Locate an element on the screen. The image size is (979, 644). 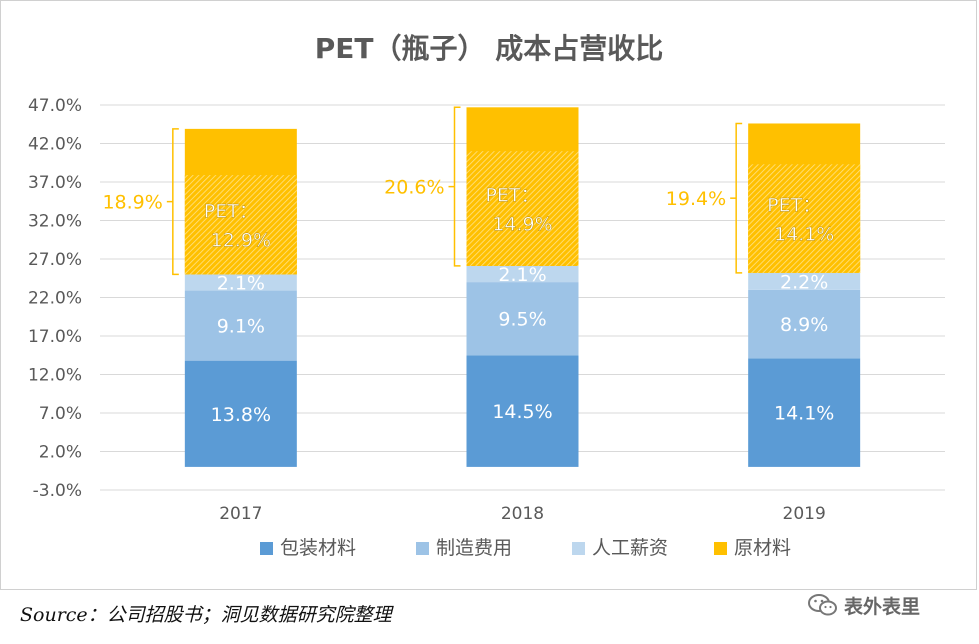
y-tick-label: 22.0% is located at coordinates (55, 299).